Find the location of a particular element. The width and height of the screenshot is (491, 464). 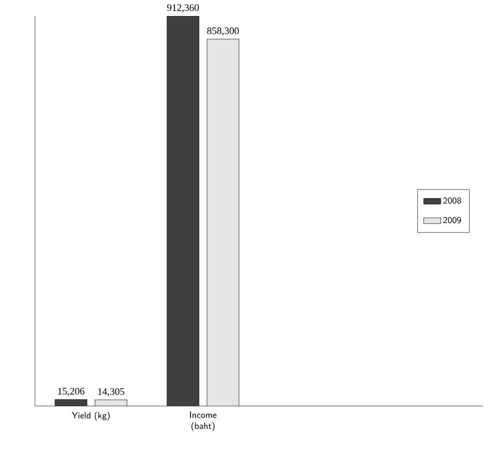

data-label: 912,360 is located at coordinates (183, 8).